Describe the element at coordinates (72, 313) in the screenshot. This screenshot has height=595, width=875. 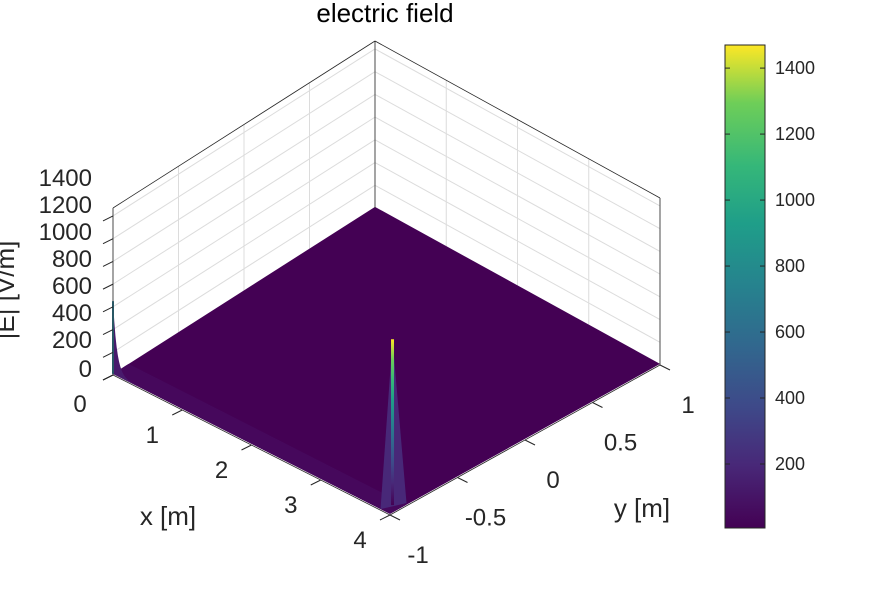
I see `z-tick-label: 400` at that location.